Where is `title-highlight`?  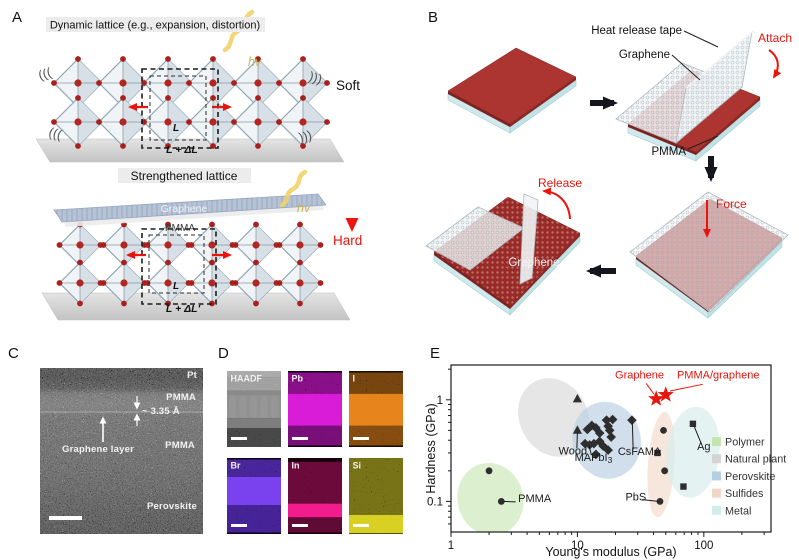
title-highlight is located at coordinates (184, 175).